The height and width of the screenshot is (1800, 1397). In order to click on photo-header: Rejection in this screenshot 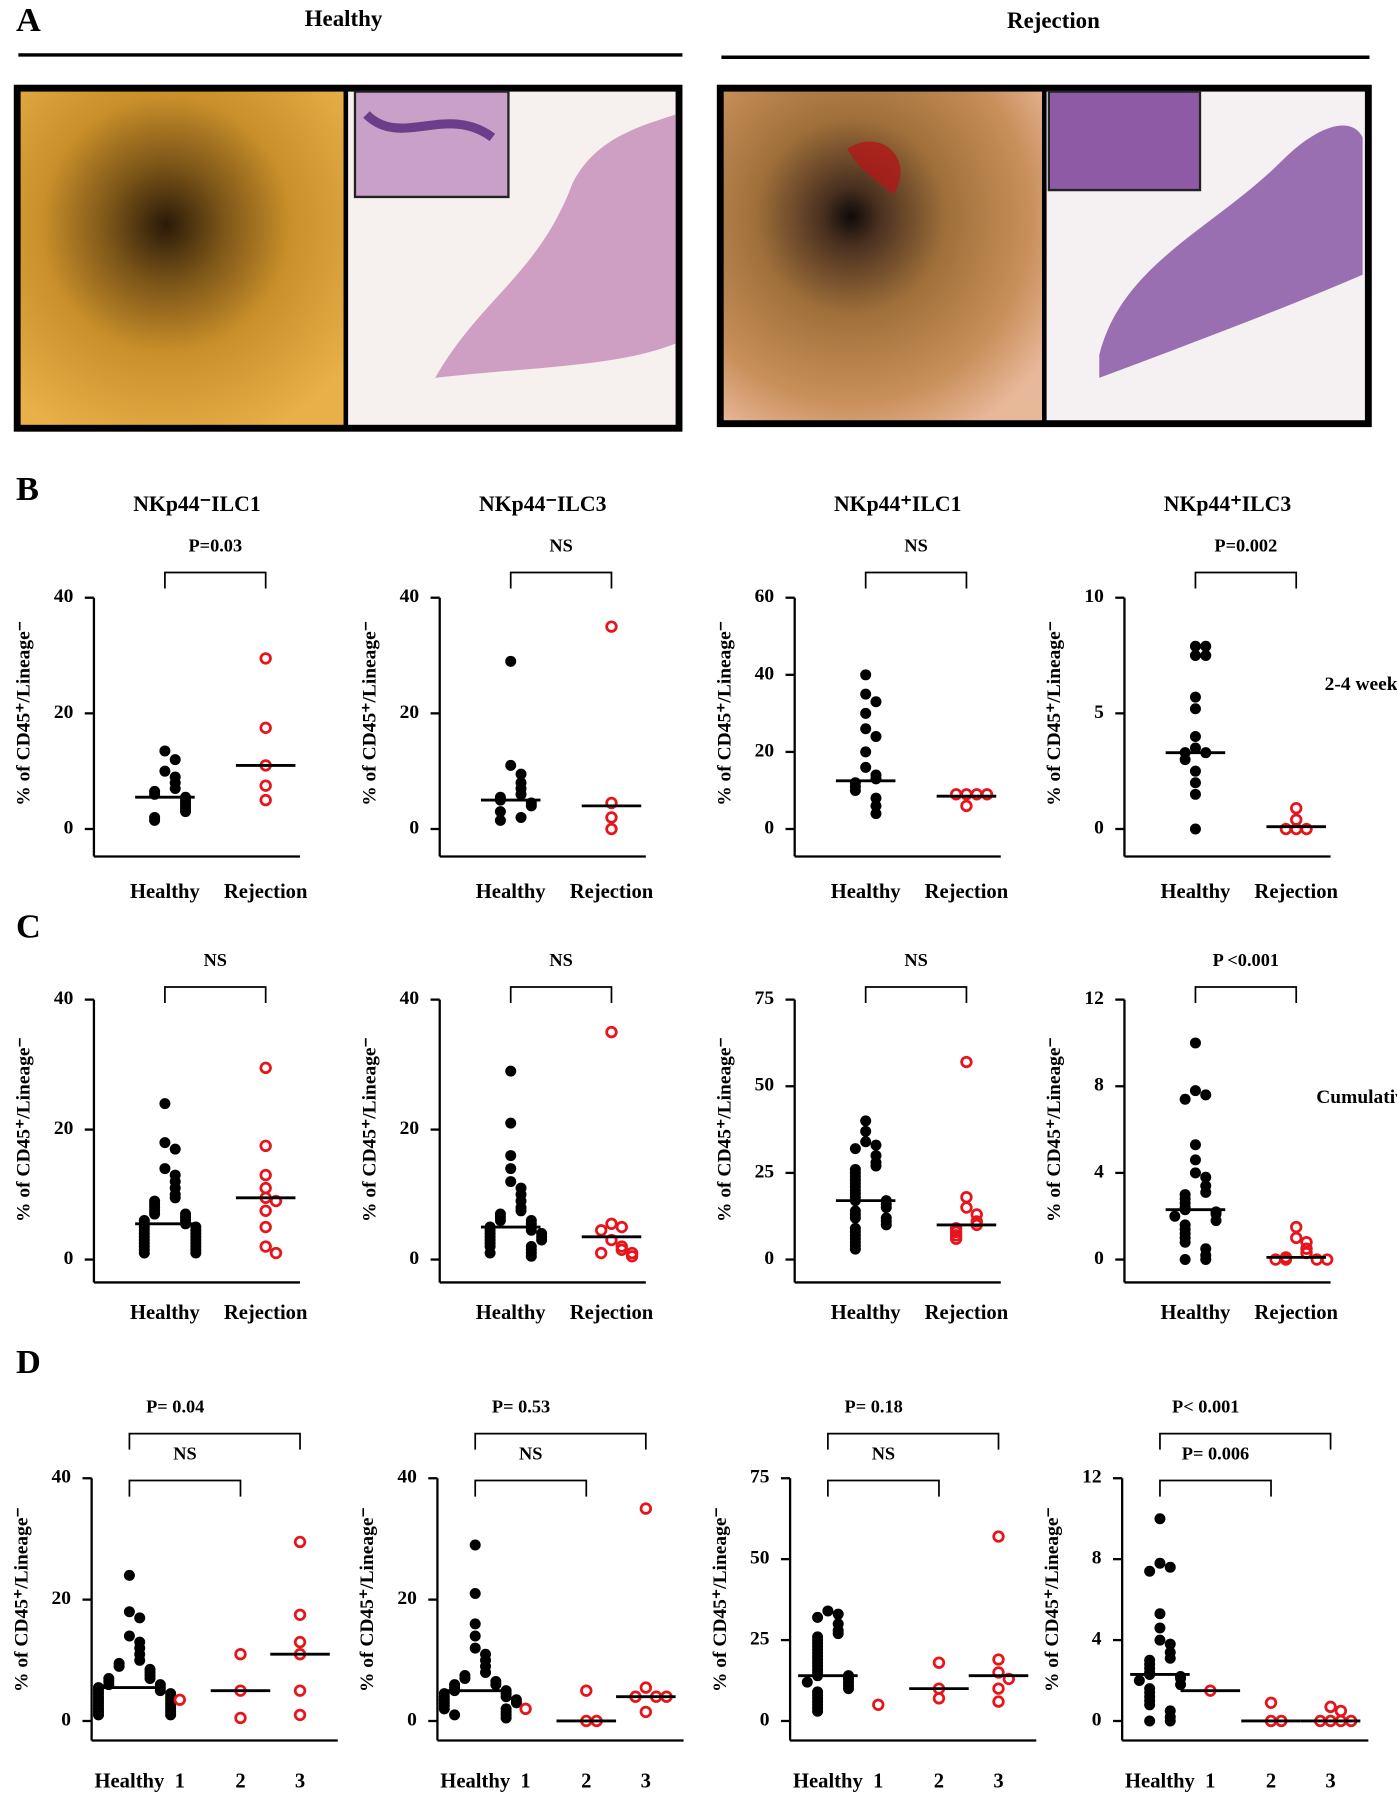, I will do `click(1053, 20)`.